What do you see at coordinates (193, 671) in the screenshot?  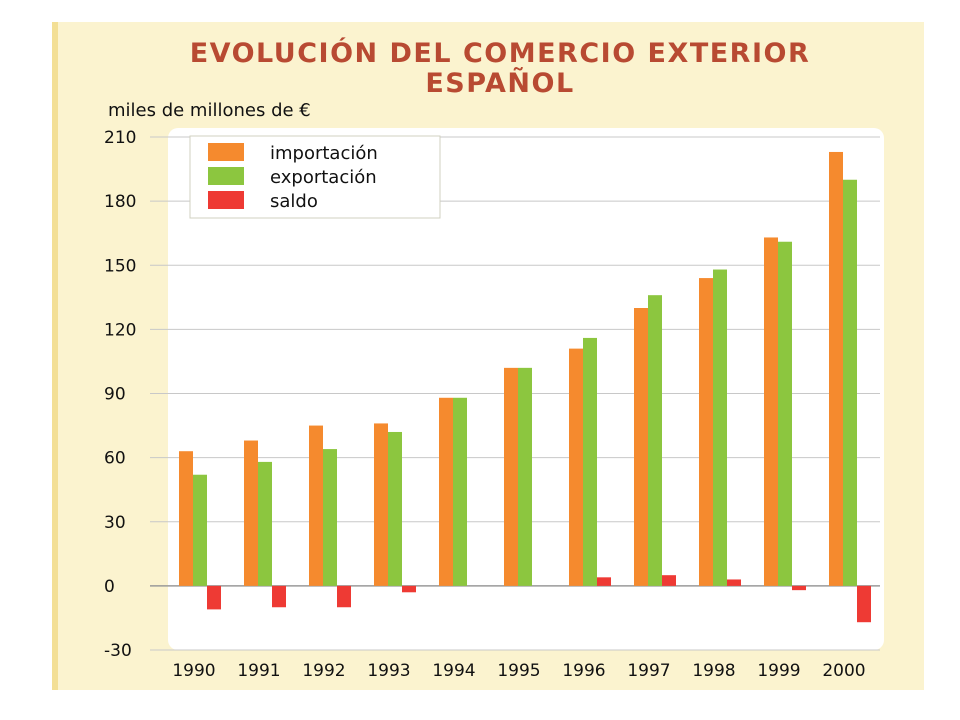 I see `x-tick-label: 1990` at bounding box center [193, 671].